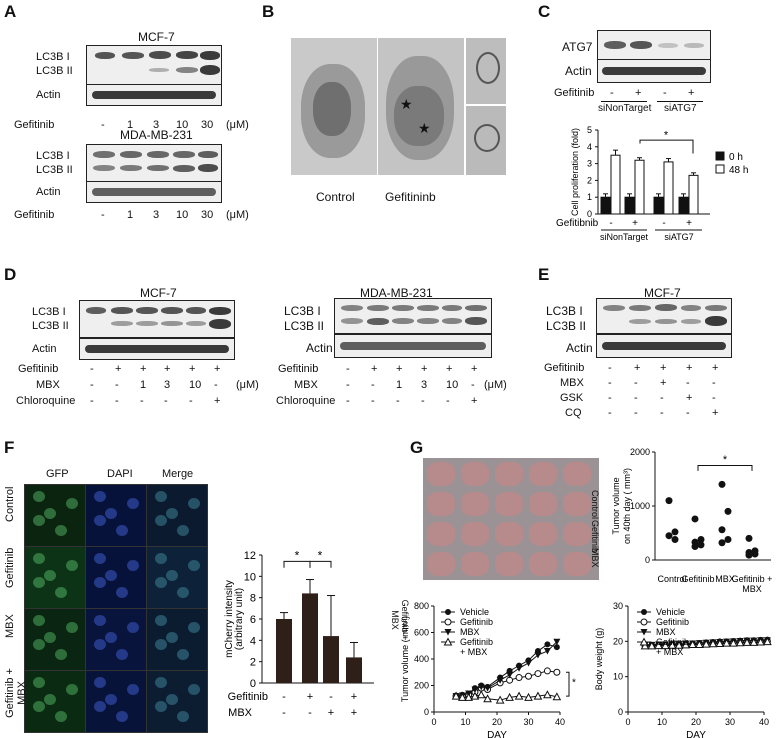  Describe the element at coordinates (564, 311) in the screenshot. I see `e-lc3b1-label: LC3B I` at that location.